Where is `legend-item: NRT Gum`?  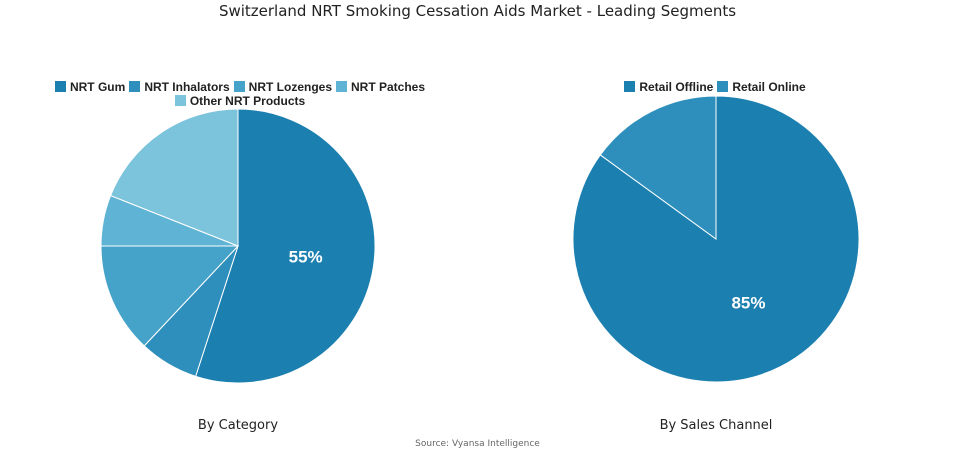 legend-item: NRT Gum is located at coordinates (90, 87).